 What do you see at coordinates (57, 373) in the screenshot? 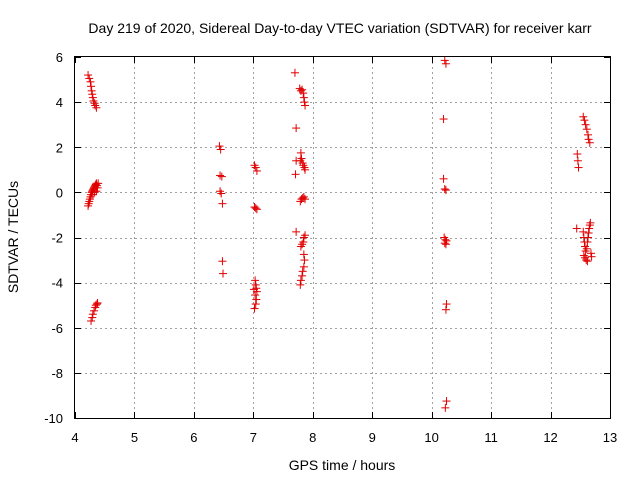
I see `y-tick-label: -8` at bounding box center [57, 373].